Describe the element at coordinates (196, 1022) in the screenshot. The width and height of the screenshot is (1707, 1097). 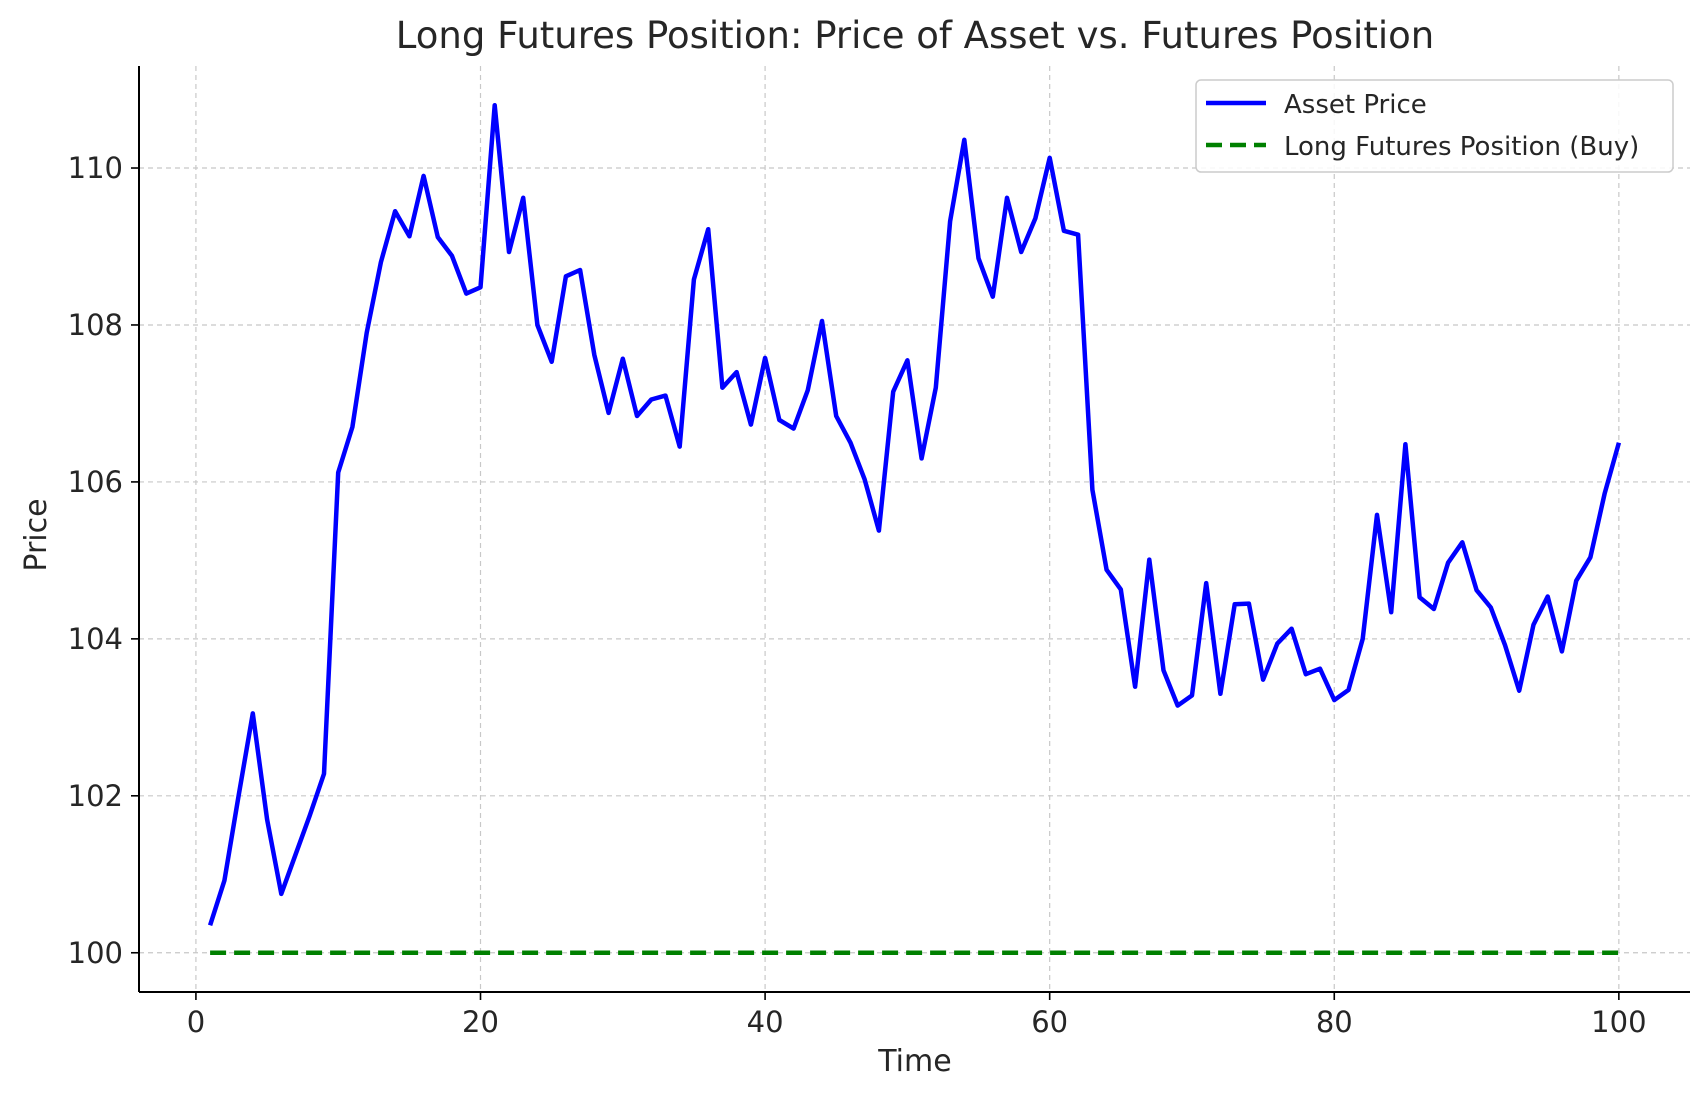
I see `x-tick-label: 0` at that location.